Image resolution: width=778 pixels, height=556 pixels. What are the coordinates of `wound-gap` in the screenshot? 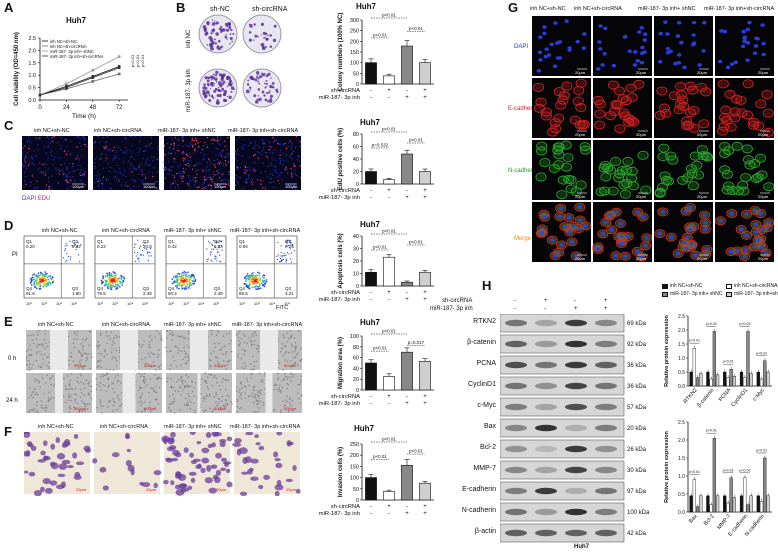 It's located at (129, 393).